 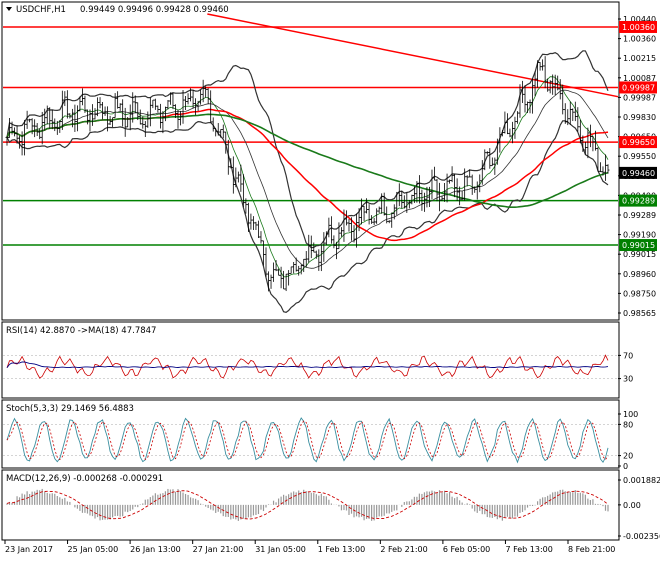 I want to click on time-tick-label: 6 Feb 05:00, so click(x=466, y=549).